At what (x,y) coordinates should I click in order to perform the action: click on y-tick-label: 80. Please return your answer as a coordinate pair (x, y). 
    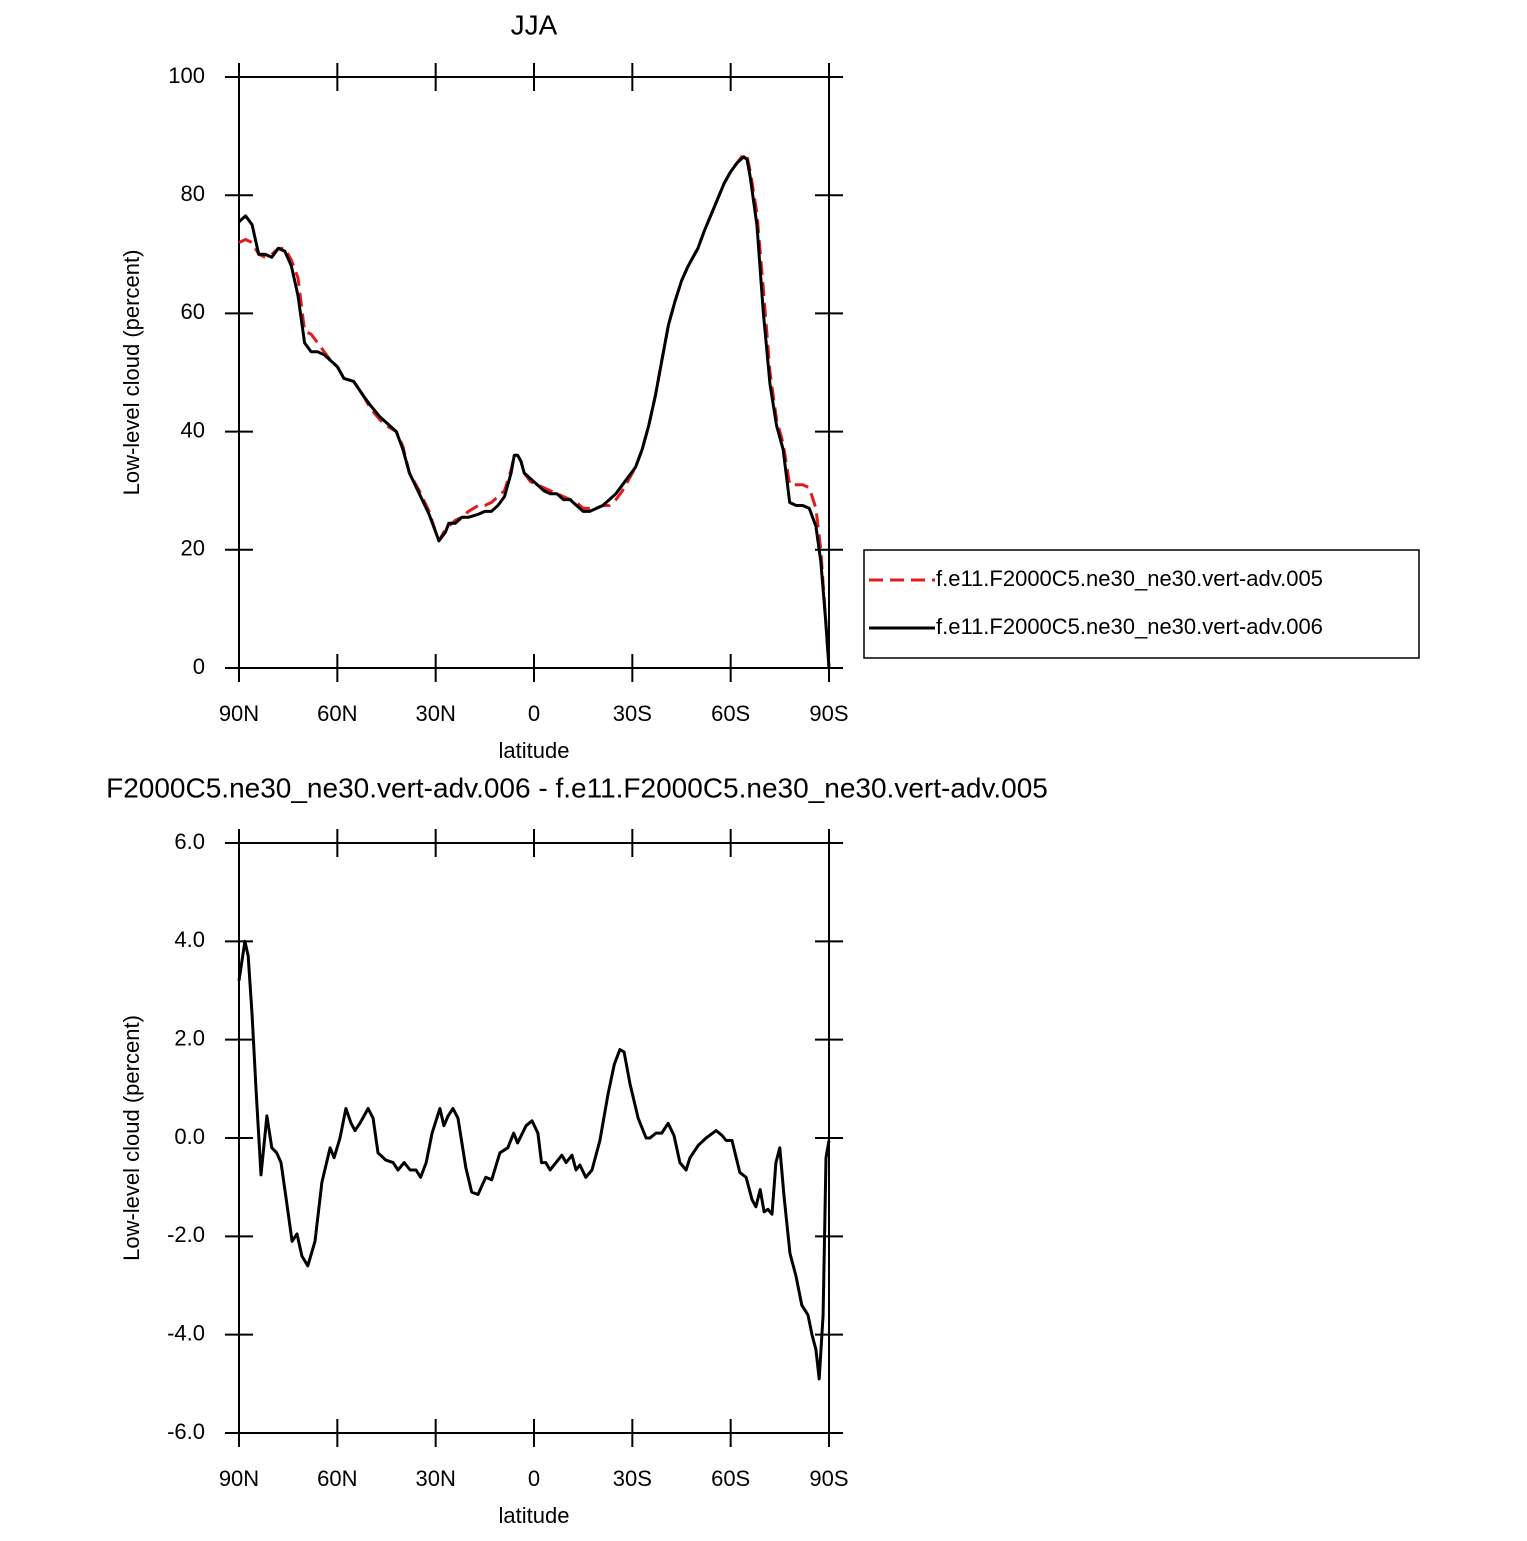
    Looking at the image, I should click on (193, 193).